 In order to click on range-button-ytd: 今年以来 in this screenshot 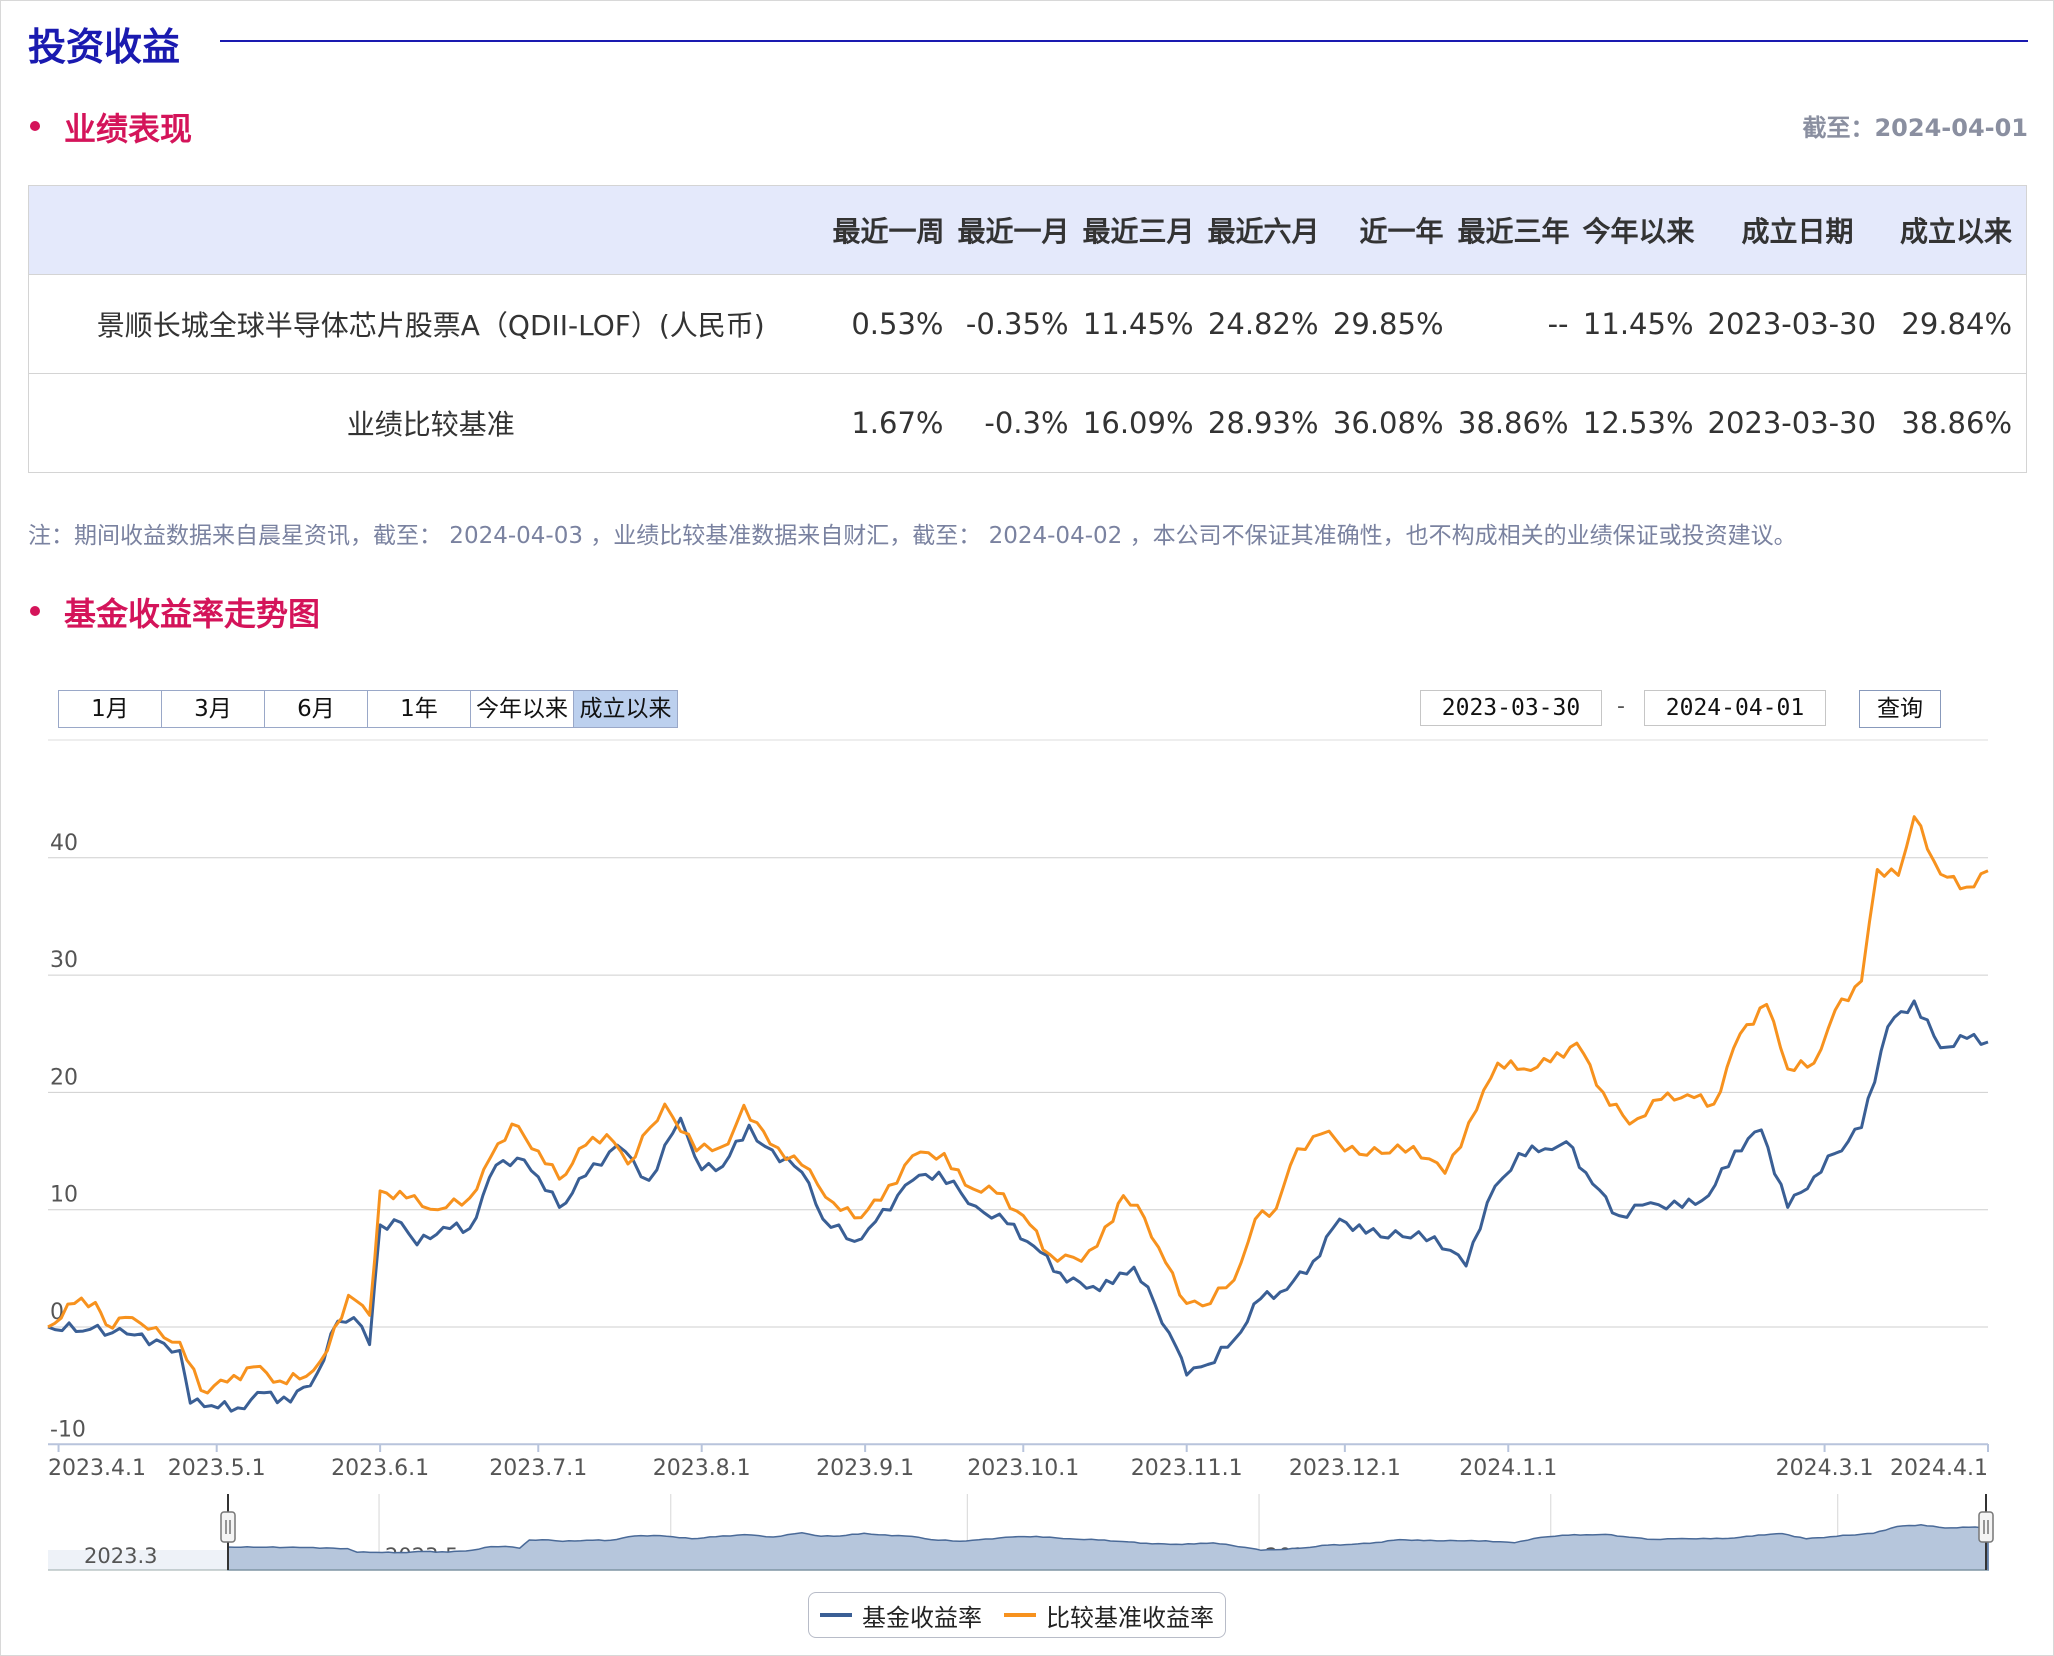, I will do `click(522, 709)`.